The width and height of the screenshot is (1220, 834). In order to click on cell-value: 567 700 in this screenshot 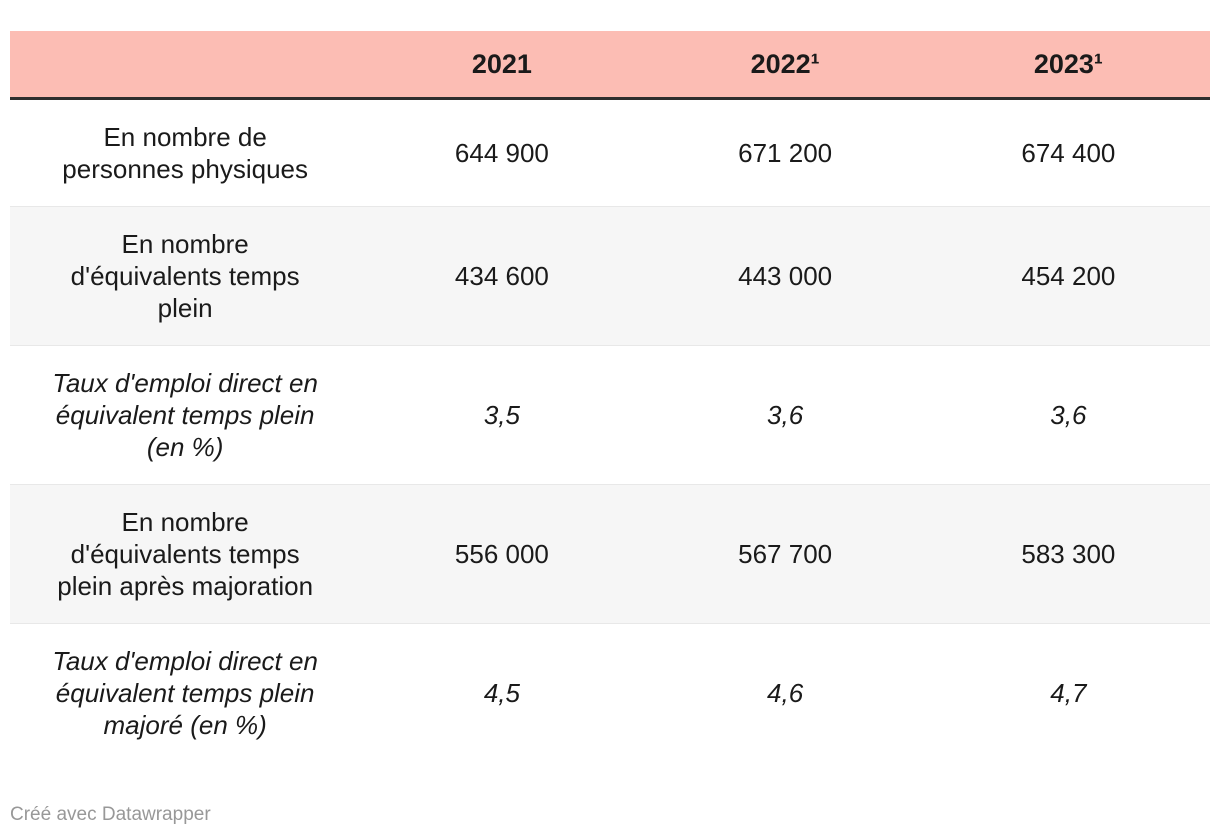, I will do `click(785, 554)`.